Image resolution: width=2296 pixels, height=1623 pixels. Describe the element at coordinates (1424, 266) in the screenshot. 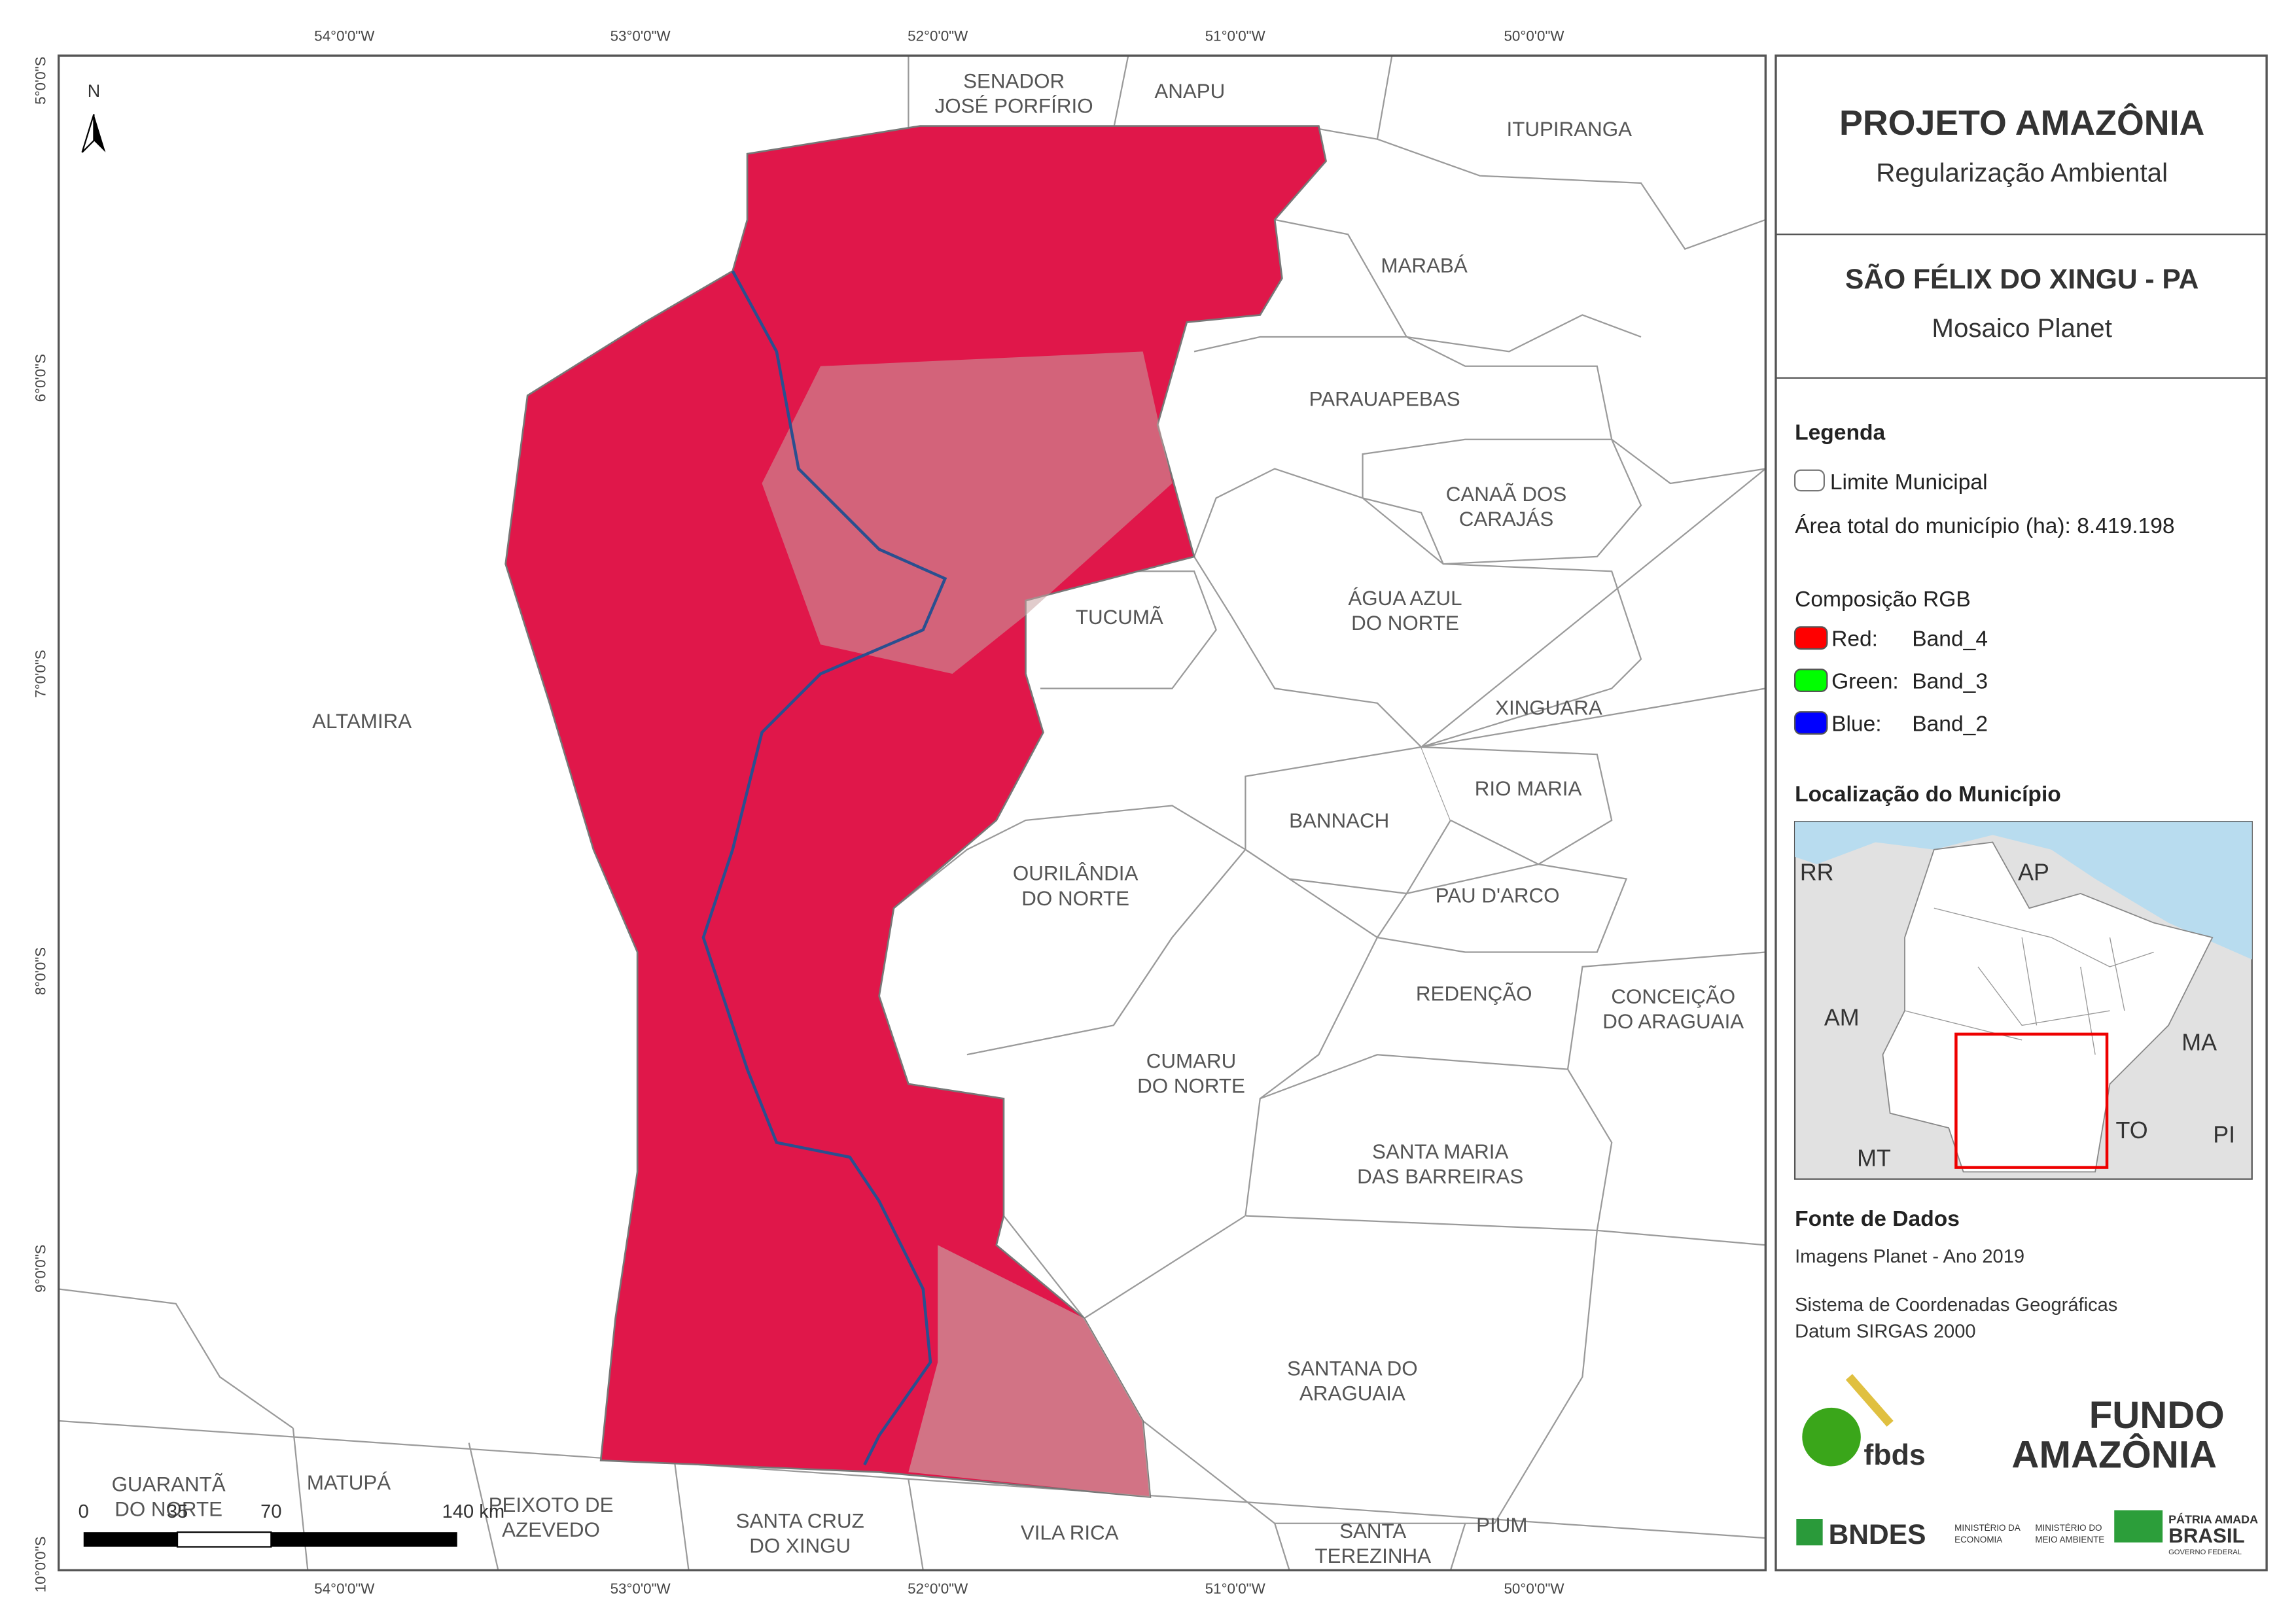

I see `place-label: MARABÁ` at that location.